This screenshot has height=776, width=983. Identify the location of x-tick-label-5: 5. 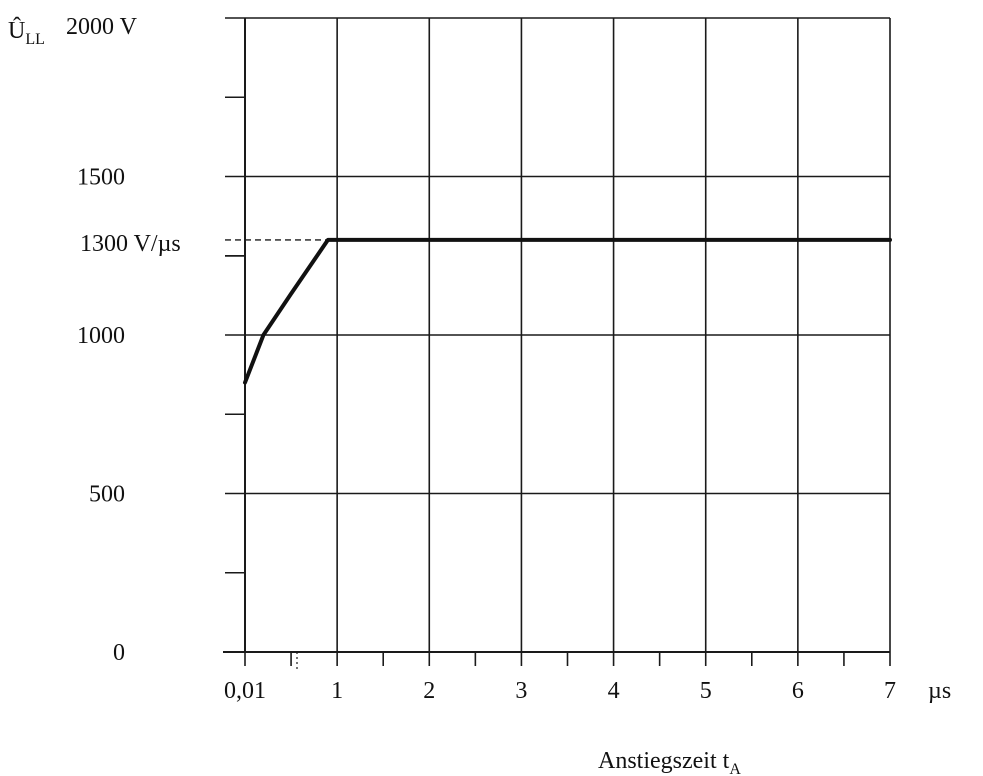
(706, 691).